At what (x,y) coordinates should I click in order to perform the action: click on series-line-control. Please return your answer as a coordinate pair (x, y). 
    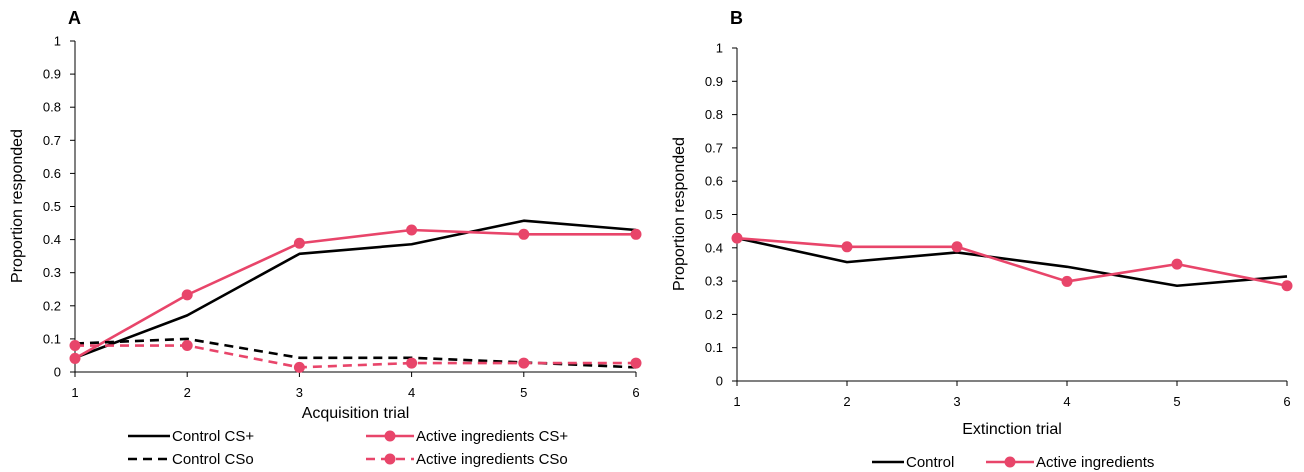
    Looking at the image, I should click on (1012, 262).